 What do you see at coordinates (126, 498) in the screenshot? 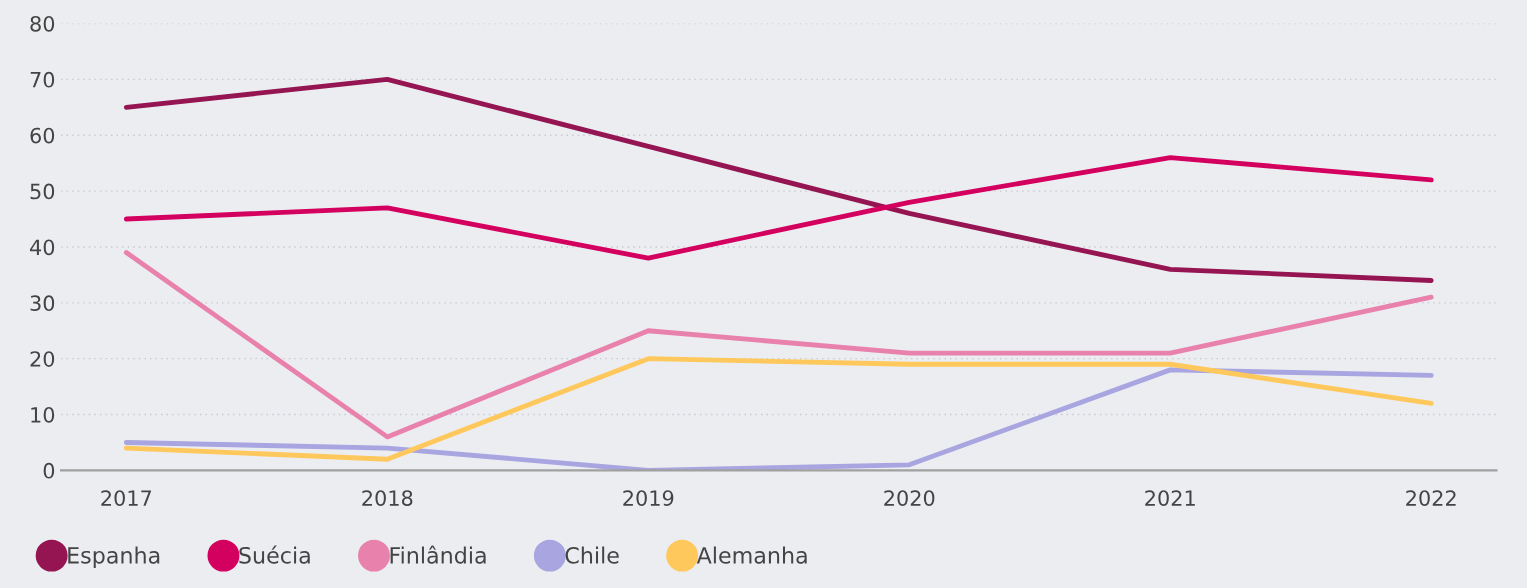
I see `x-tick-label: 2017` at bounding box center [126, 498].